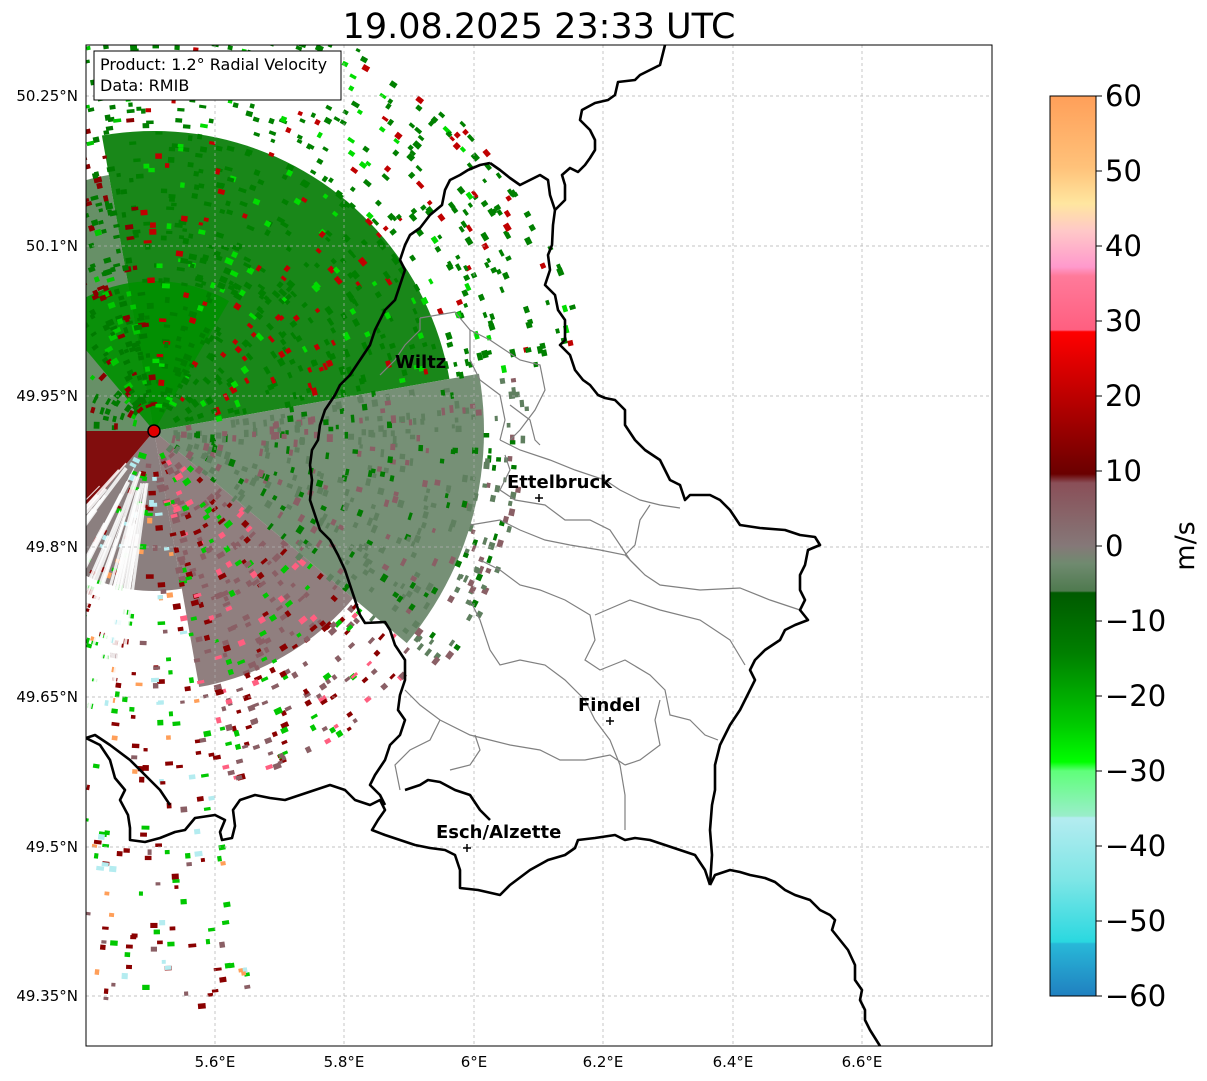 The width and height of the screenshot is (1207, 1081). What do you see at coordinates (539, 27) in the screenshot?
I see `map-title: 19.08.2025 23:33 UTC` at bounding box center [539, 27].